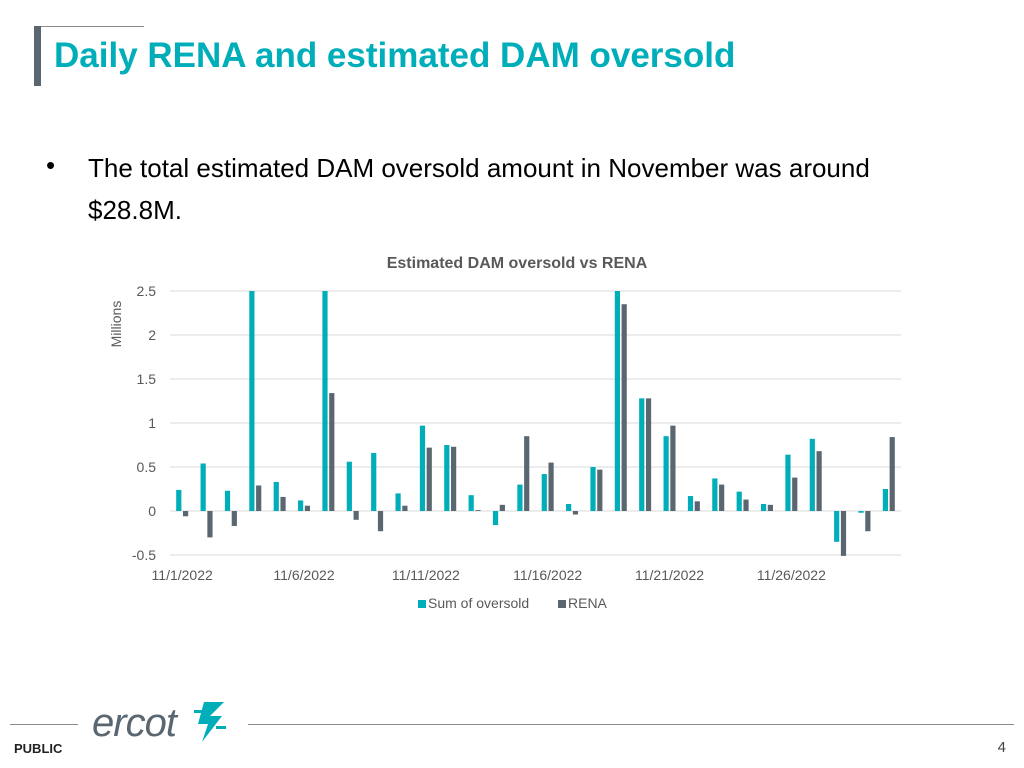 The image size is (1024, 768). What do you see at coordinates (426, 575) in the screenshot?
I see `x-tick-label: 11/11/2022` at bounding box center [426, 575].